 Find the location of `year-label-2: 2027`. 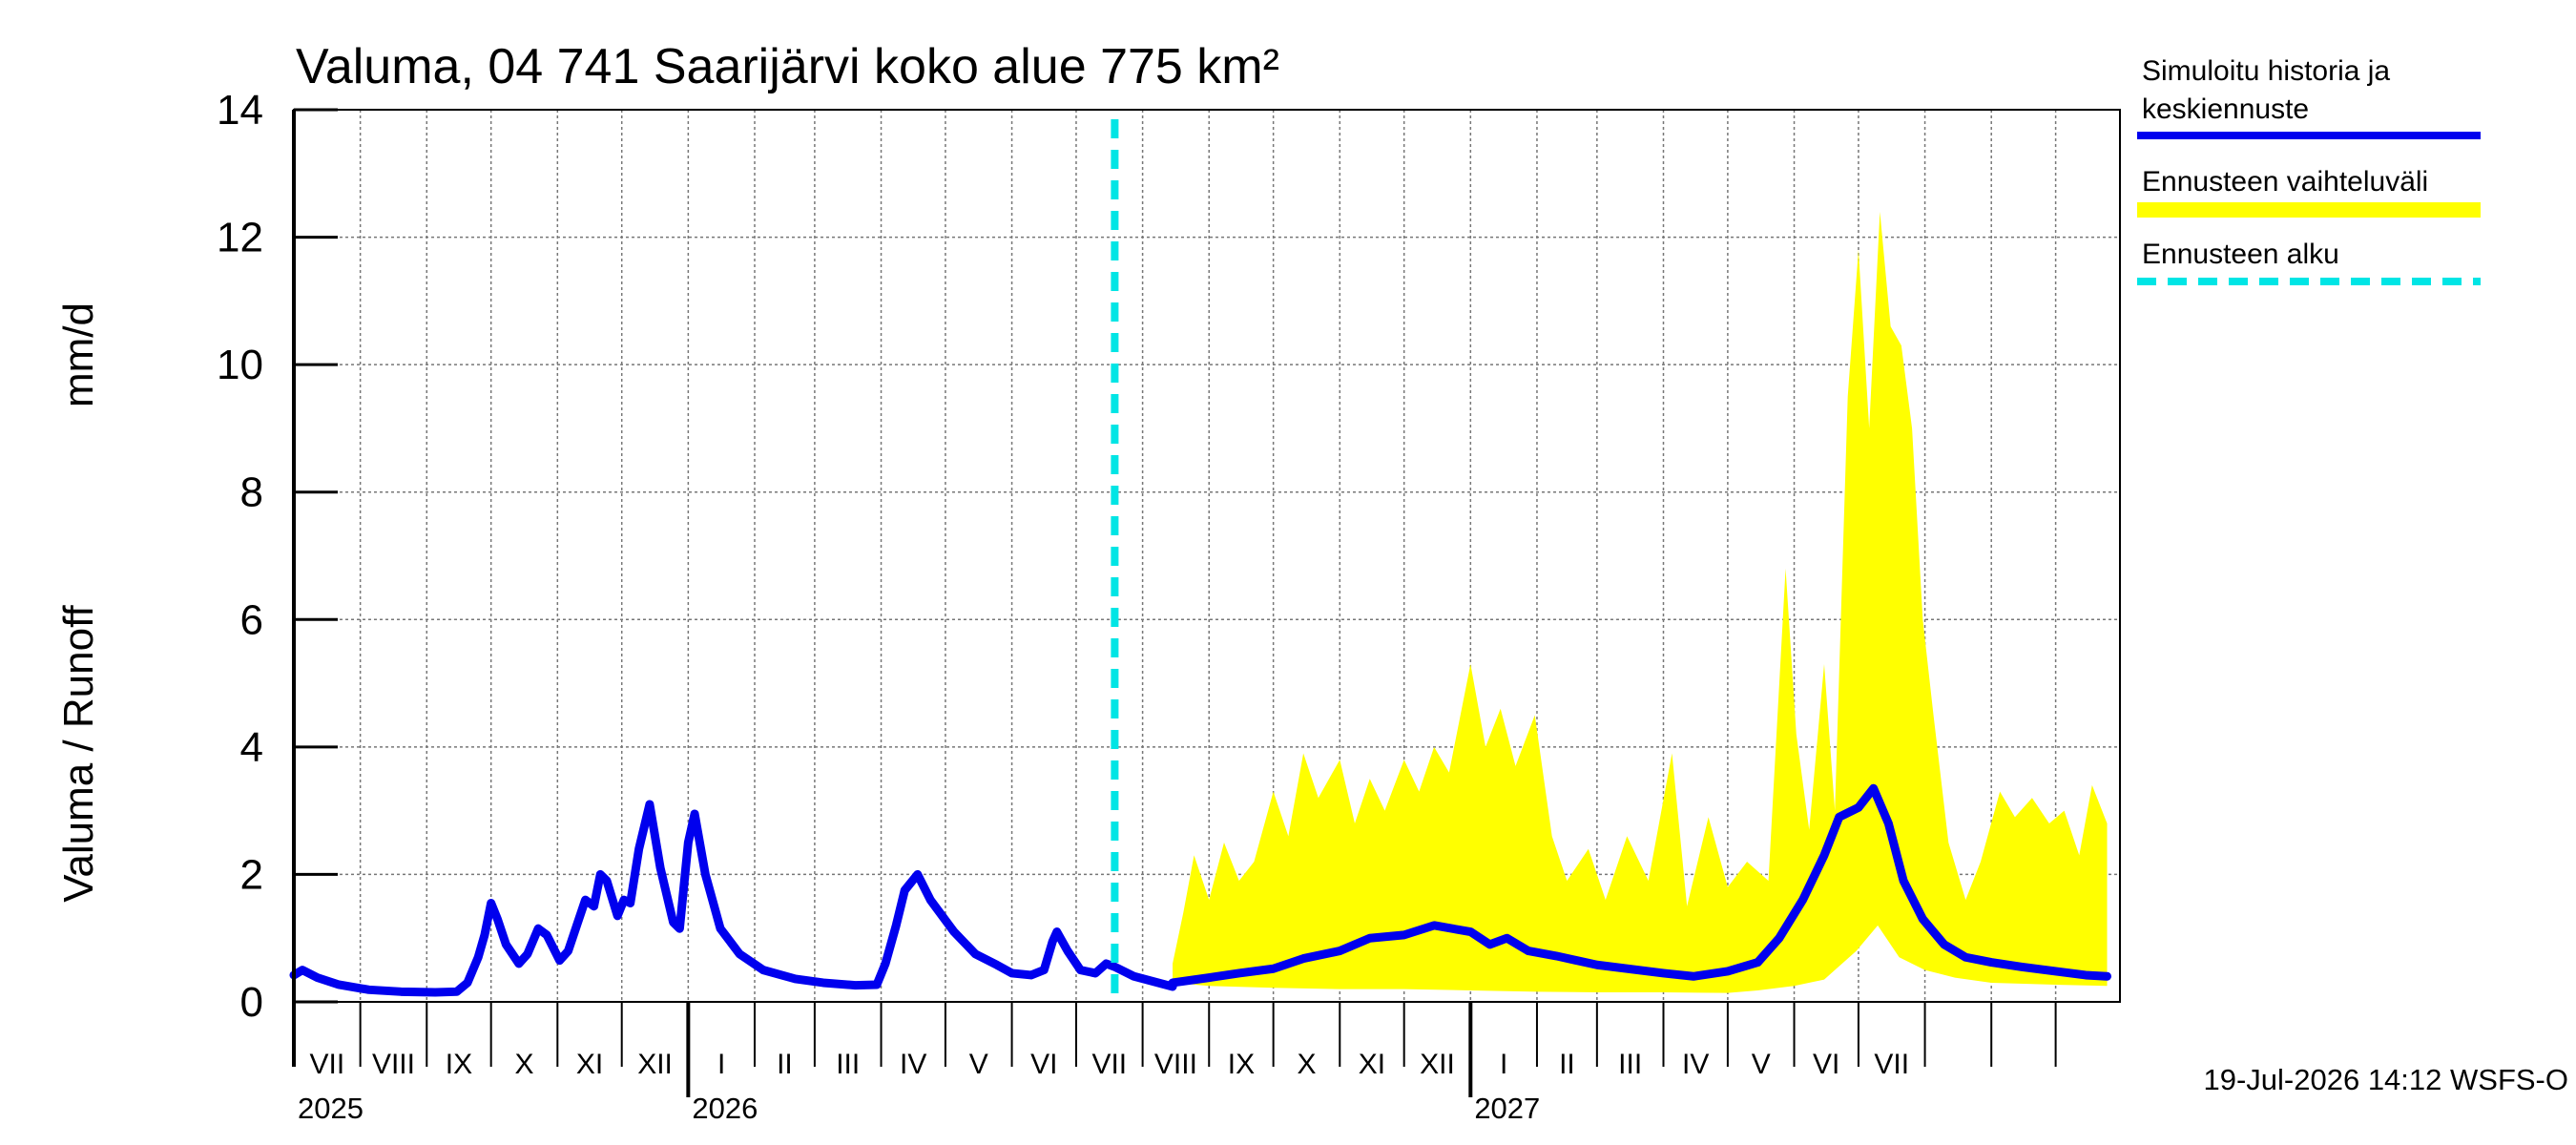

year-label-2: 2027 is located at coordinates (1507, 1108).